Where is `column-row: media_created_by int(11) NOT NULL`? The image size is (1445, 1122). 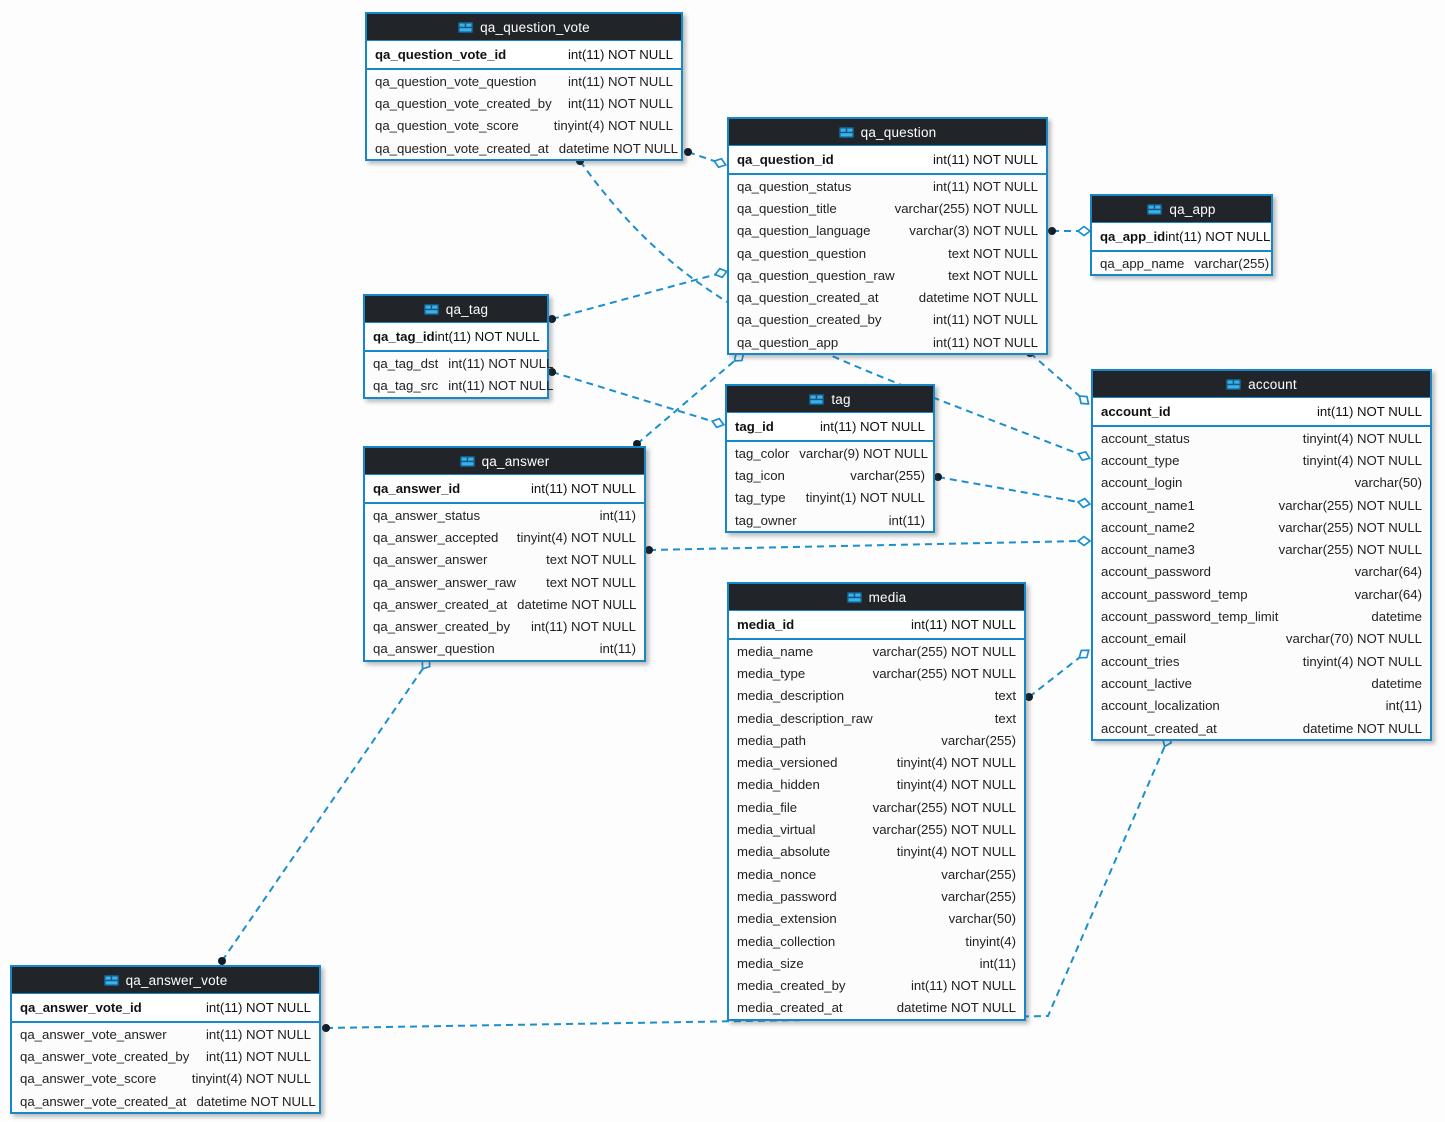
column-row: media_created_by int(11) NOT NULL is located at coordinates (876, 985).